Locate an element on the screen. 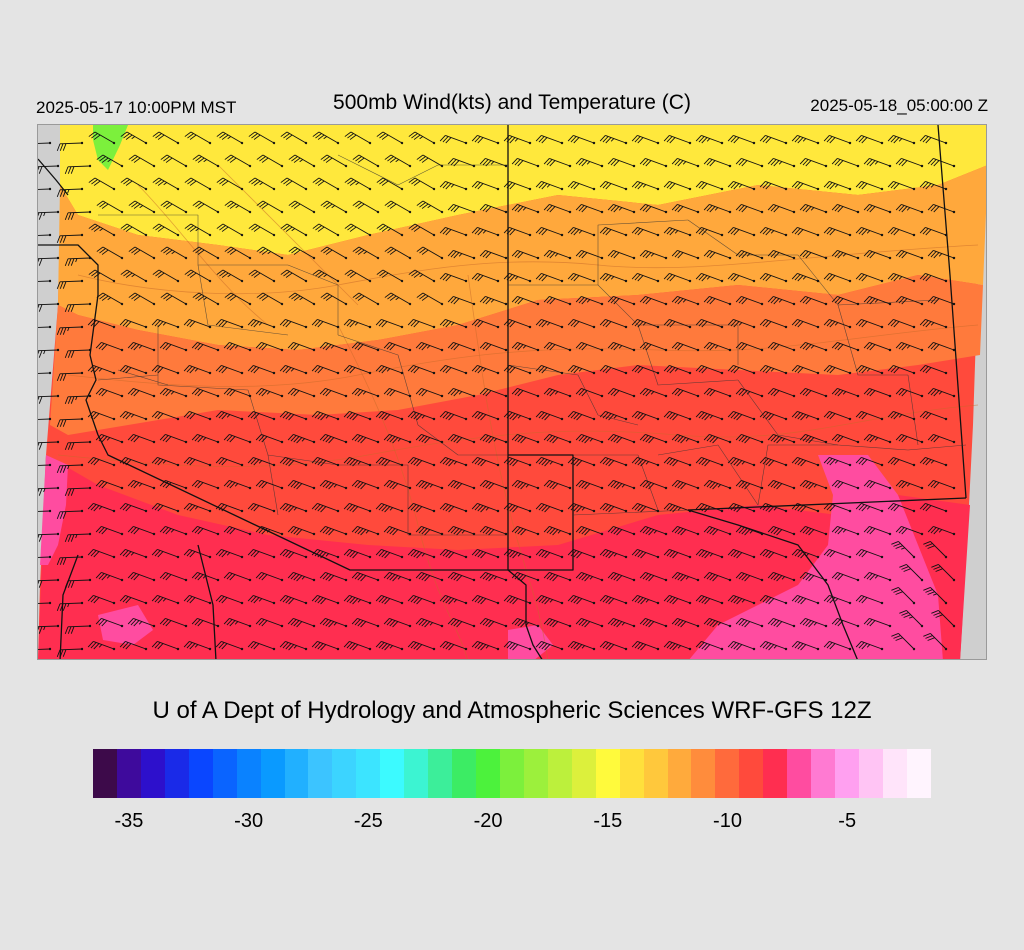  temperature-region-pink-small is located at coordinates (125, 625).